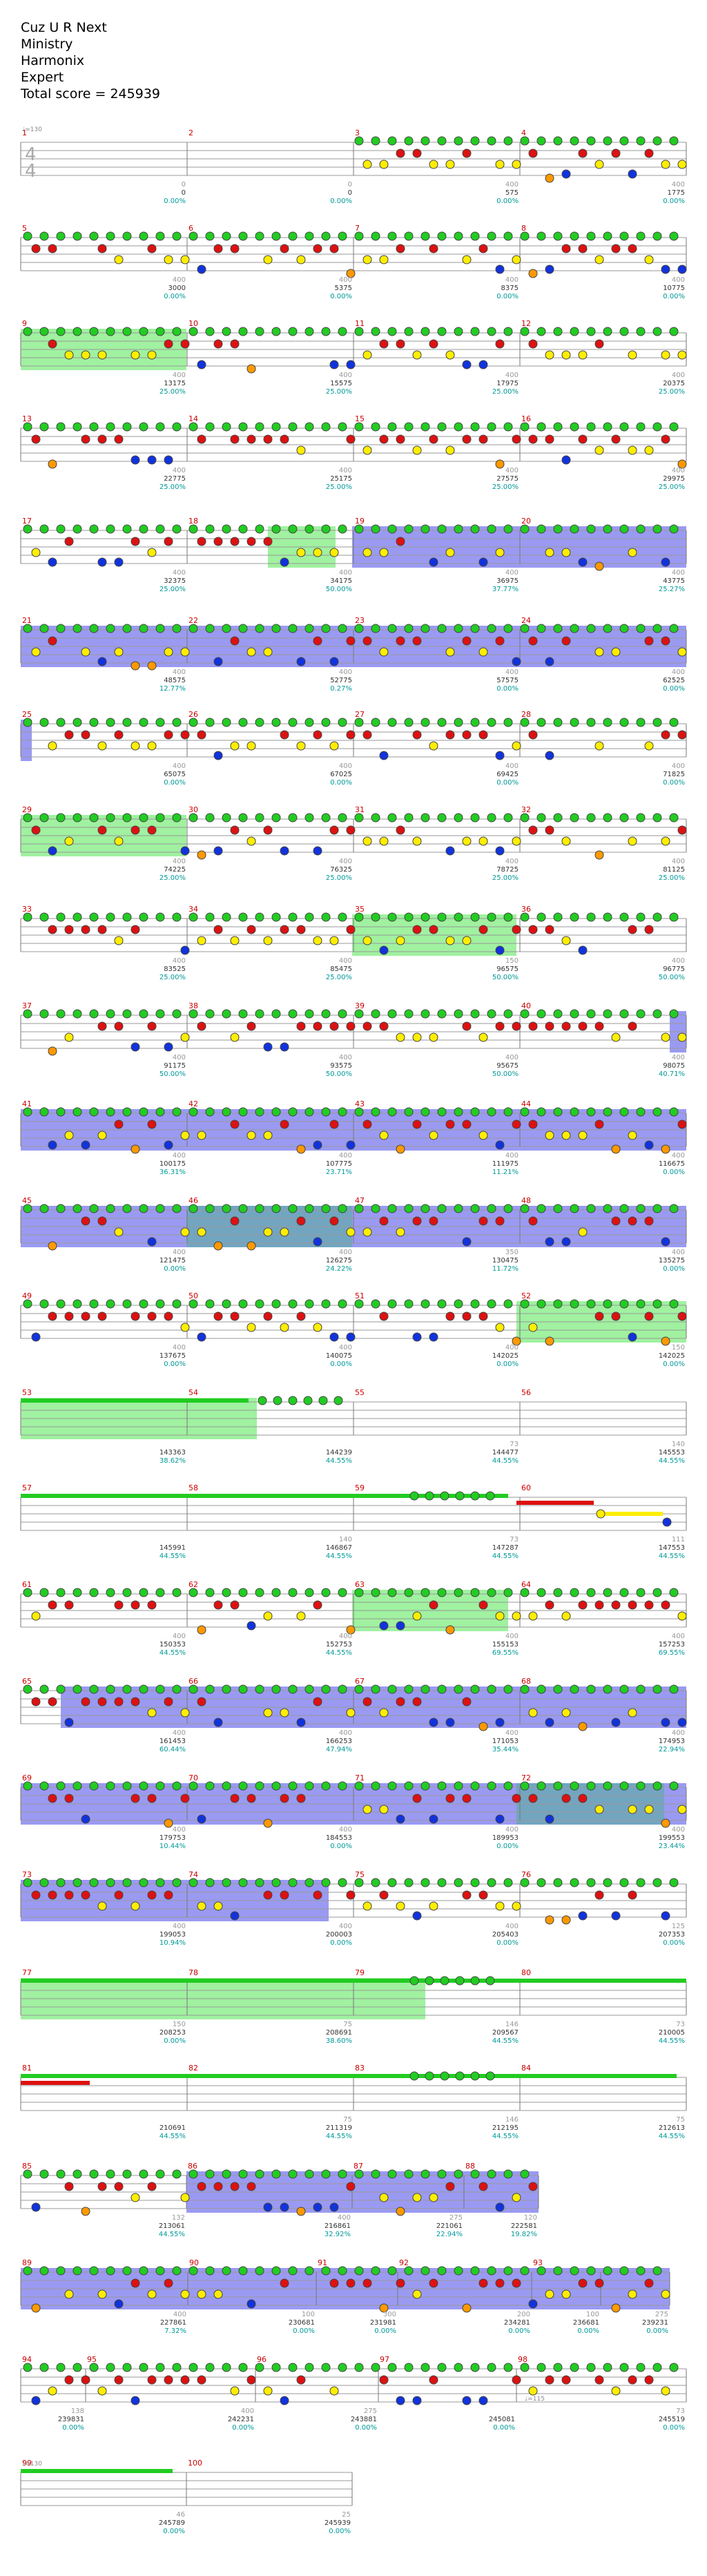 This screenshot has height=2576, width=707. What do you see at coordinates (526, 1874) in the screenshot?
I see `measure-number: 76` at bounding box center [526, 1874].